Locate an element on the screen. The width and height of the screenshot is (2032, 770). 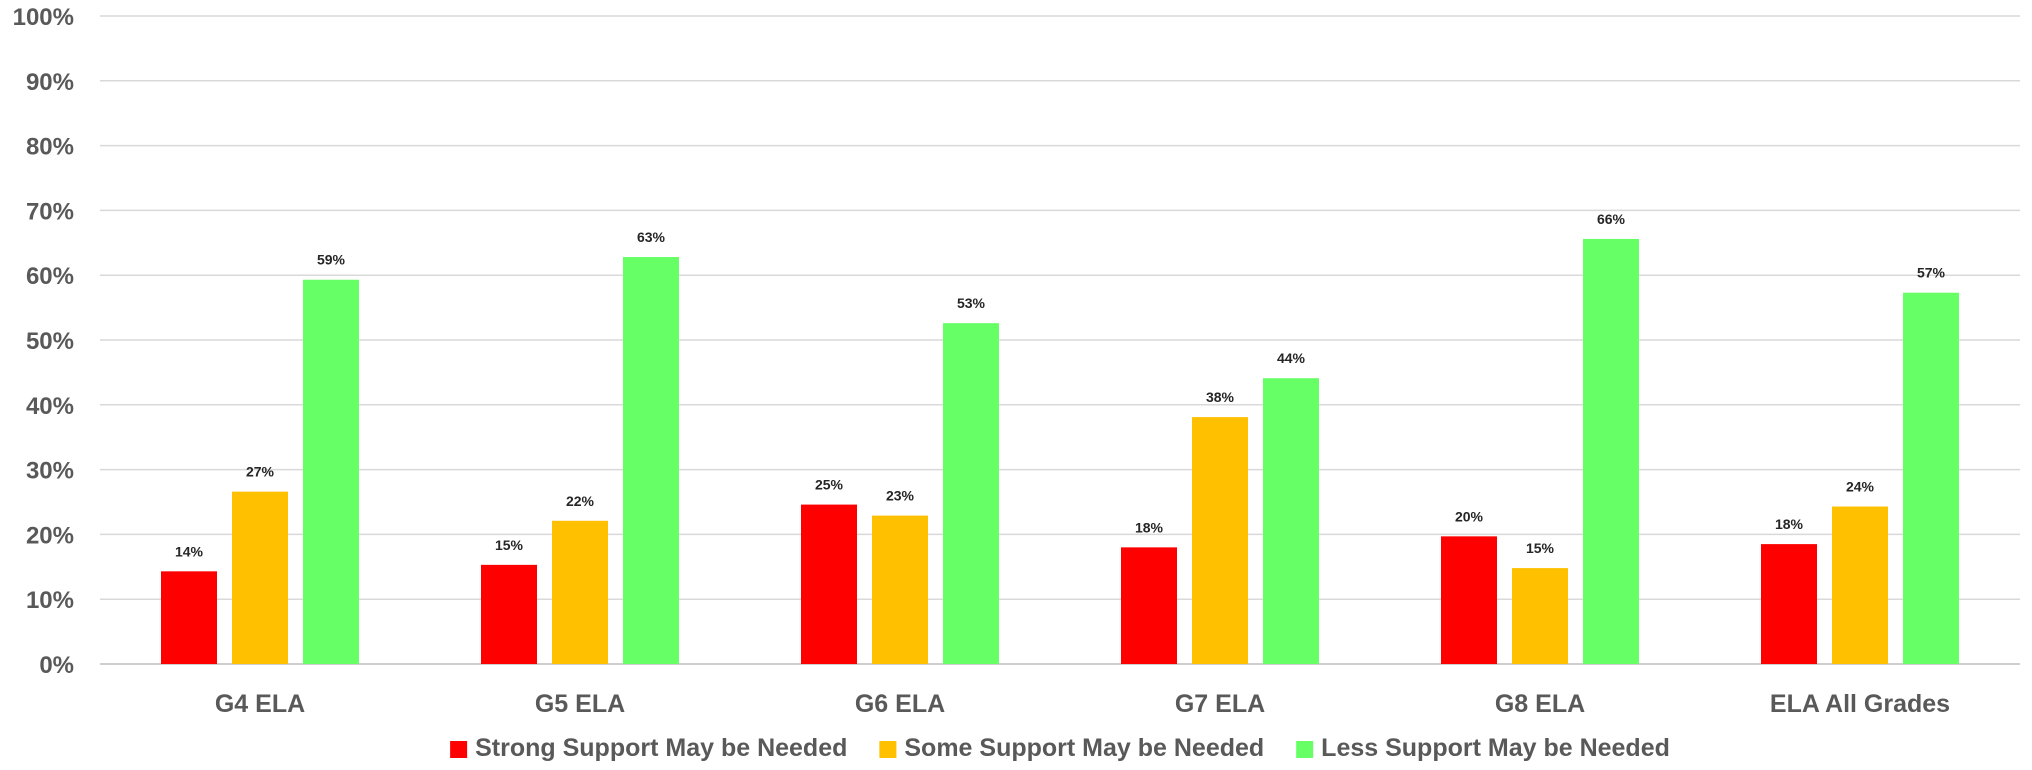
legend-item: Less Support May be Needed is located at coordinates (1483, 748).